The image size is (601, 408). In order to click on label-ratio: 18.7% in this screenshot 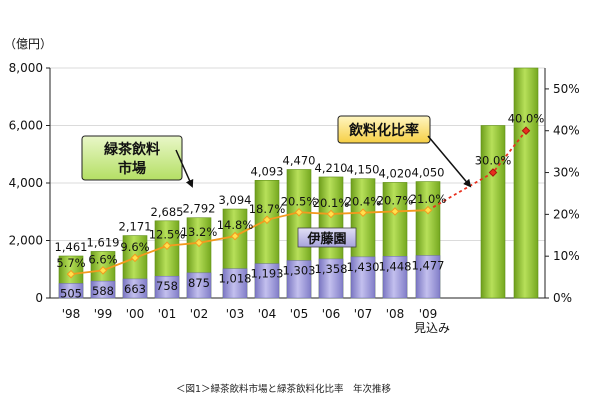, I will do `click(267, 209)`.